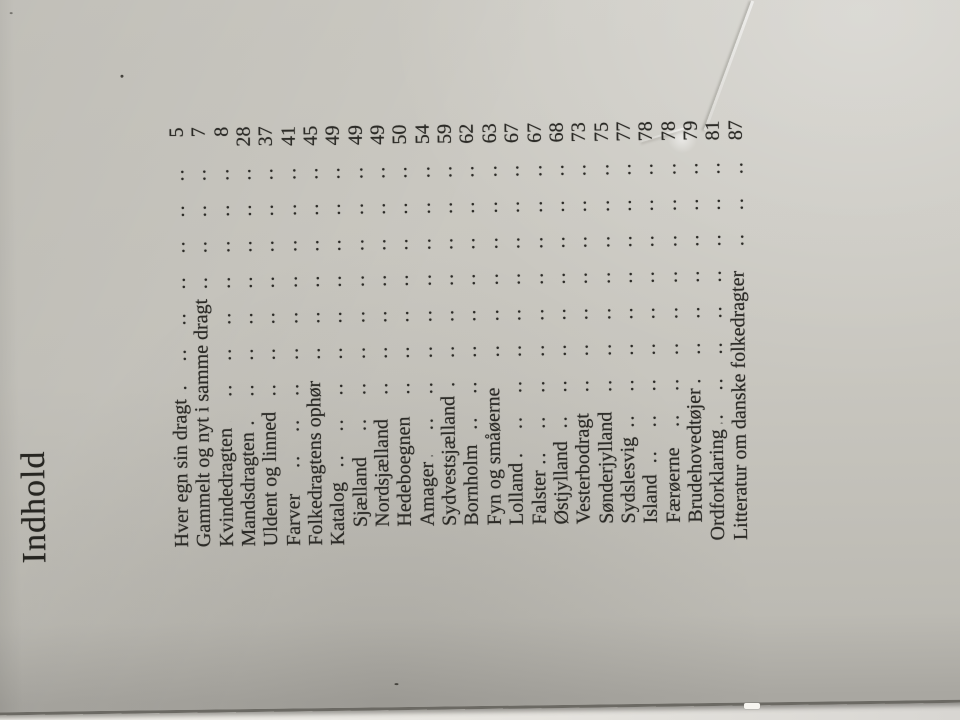 This screenshot has height=720, width=960. Describe the element at coordinates (404, 471) in the screenshot. I see `toc-entry-label: Hedeboegnen` at that location.